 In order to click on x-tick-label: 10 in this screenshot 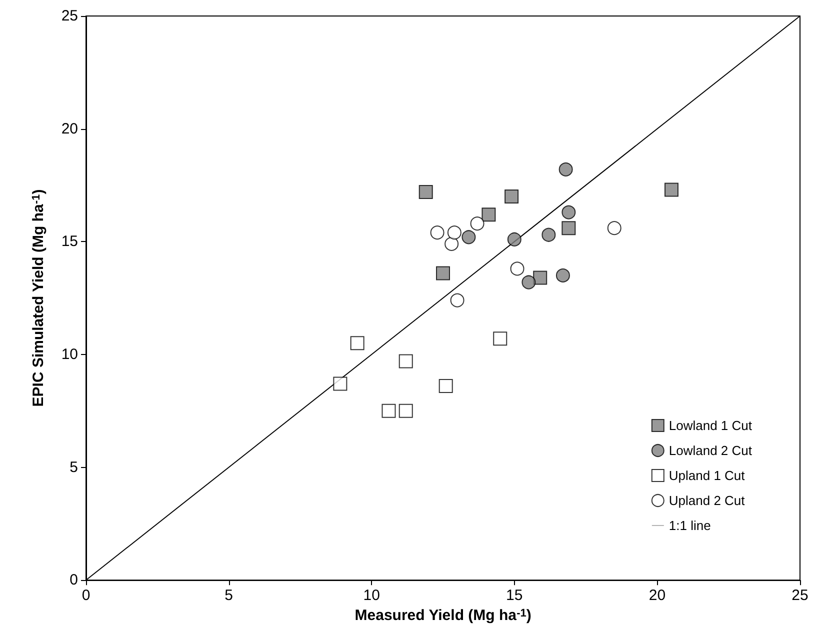, I will do `click(371, 595)`.